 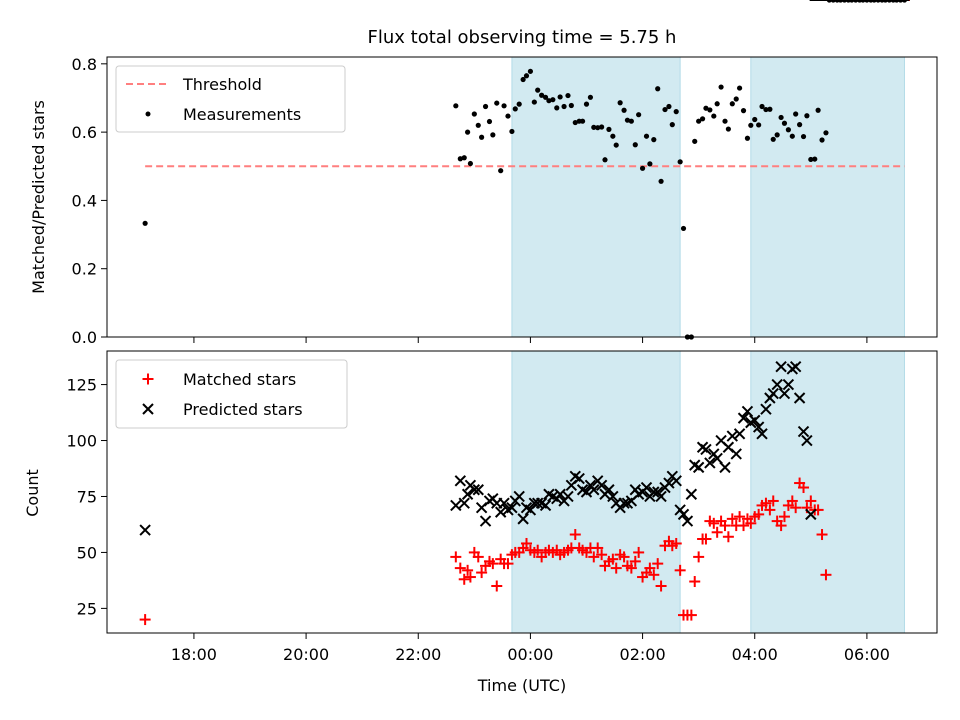 I want to click on legend-plus-marker, so click(x=148, y=379).